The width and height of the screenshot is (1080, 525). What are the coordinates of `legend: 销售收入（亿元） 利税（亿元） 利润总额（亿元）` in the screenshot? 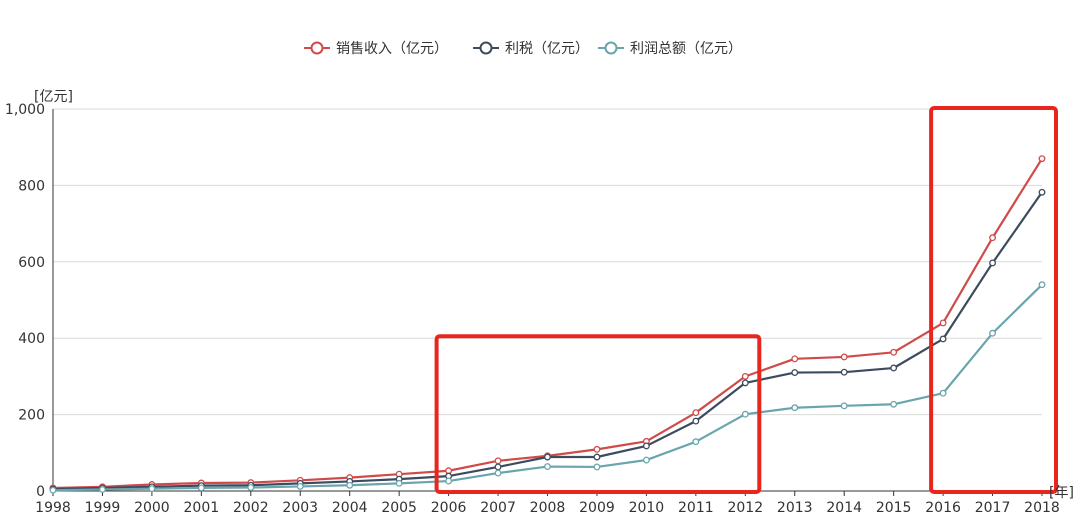 It's located at (523, 49).